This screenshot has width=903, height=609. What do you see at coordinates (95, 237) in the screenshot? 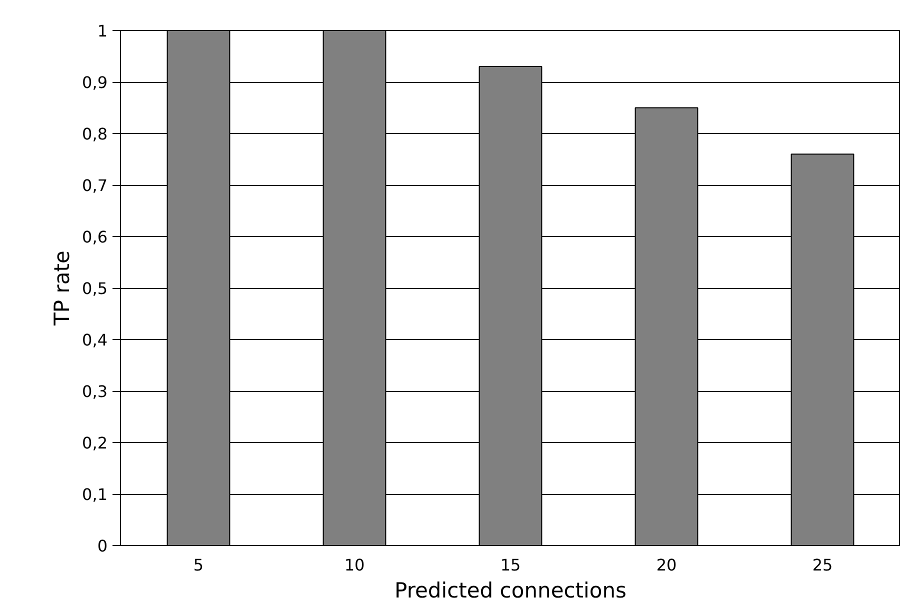
I see `y-tick-label: 0,6` at bounding box center [95, 237].